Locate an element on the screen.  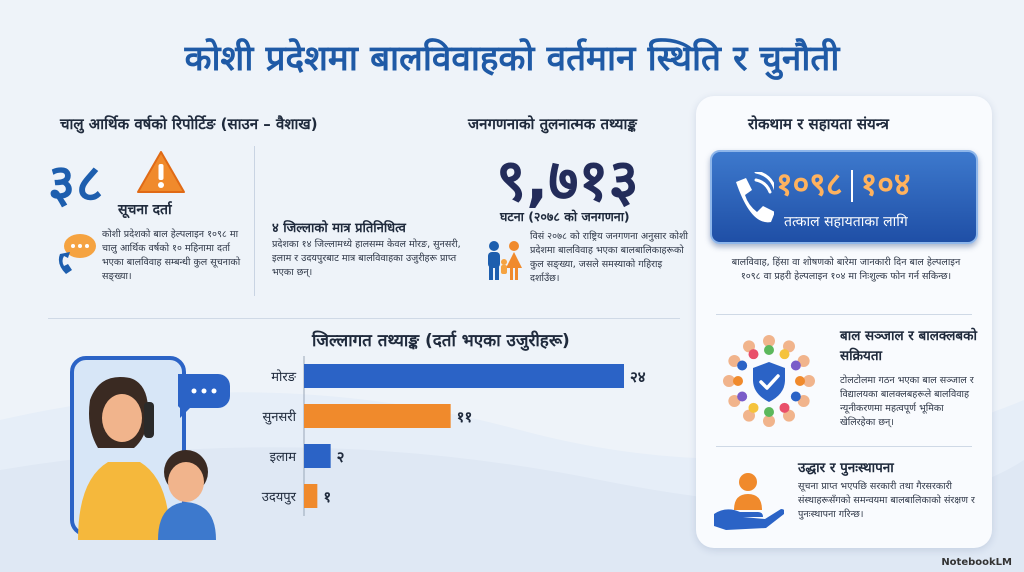
hotline-card: १०९८ १०४ तत्काल सहायताका लागि is located at coordinates (844, 197).